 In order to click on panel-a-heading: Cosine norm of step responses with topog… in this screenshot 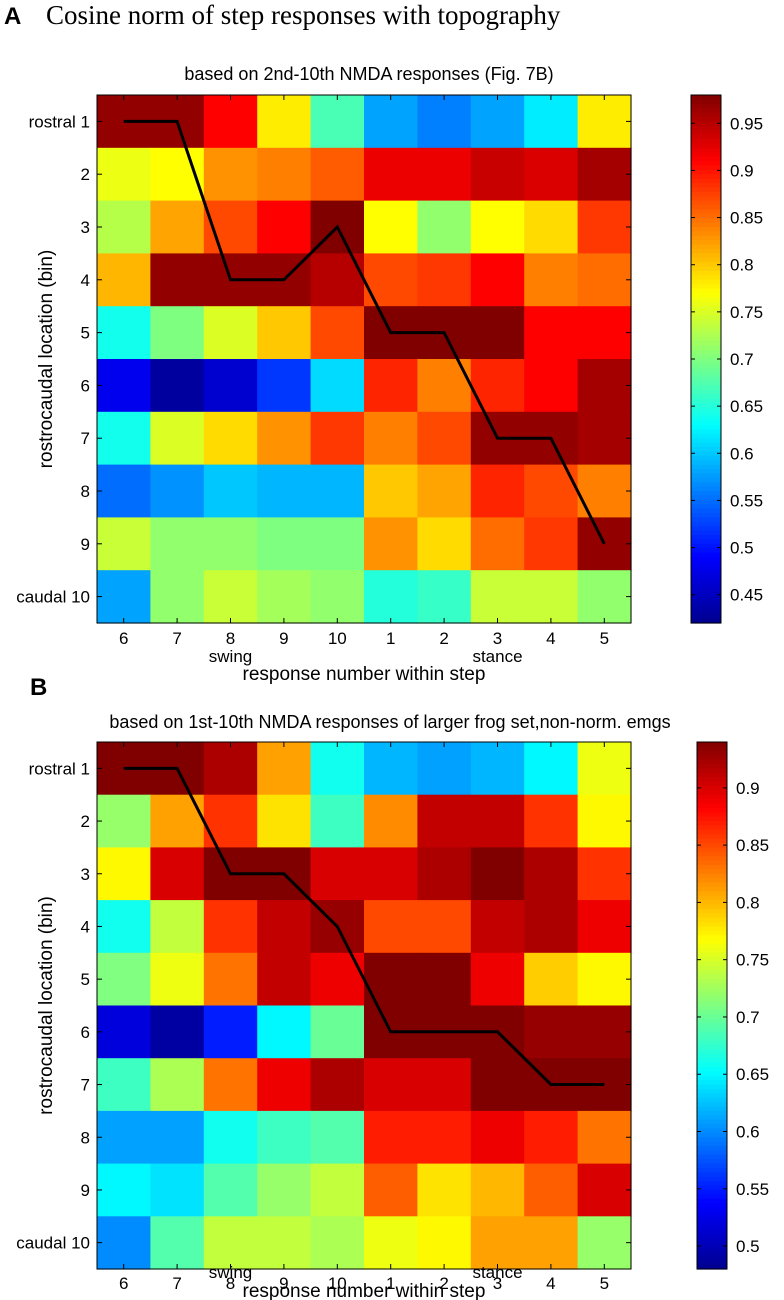, I will do `click(303, 15)`.